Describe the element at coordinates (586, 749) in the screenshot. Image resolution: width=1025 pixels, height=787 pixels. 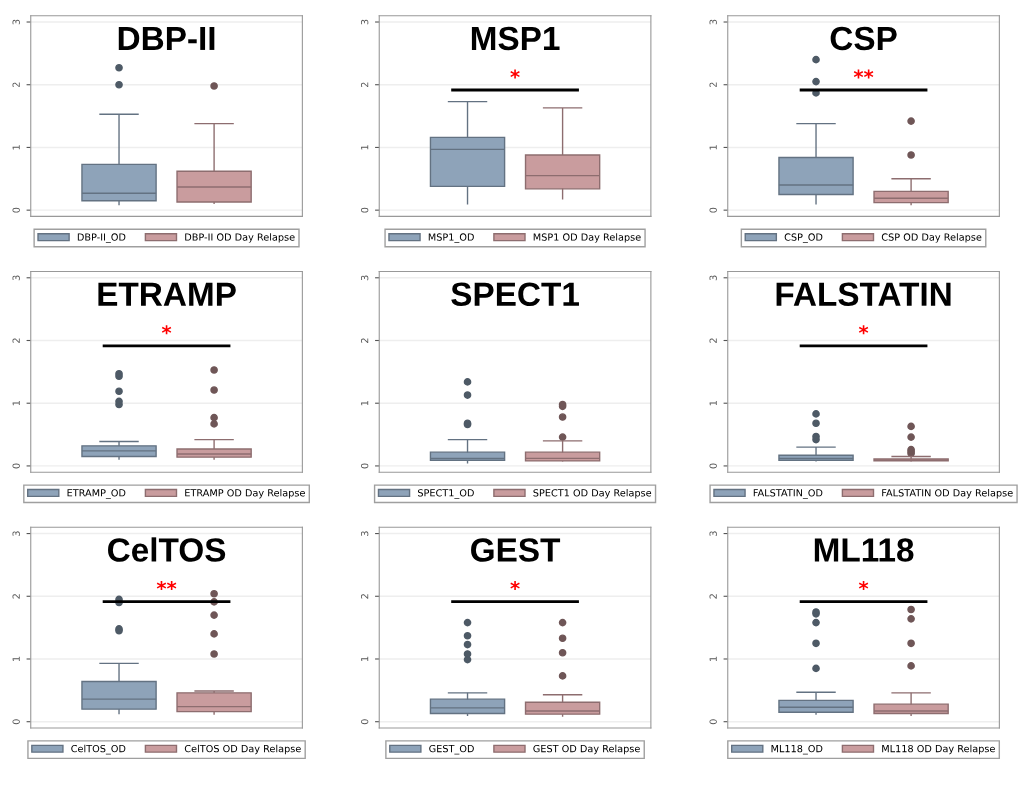
I see `legend-label: GEST OD Day Relapse` at that location.